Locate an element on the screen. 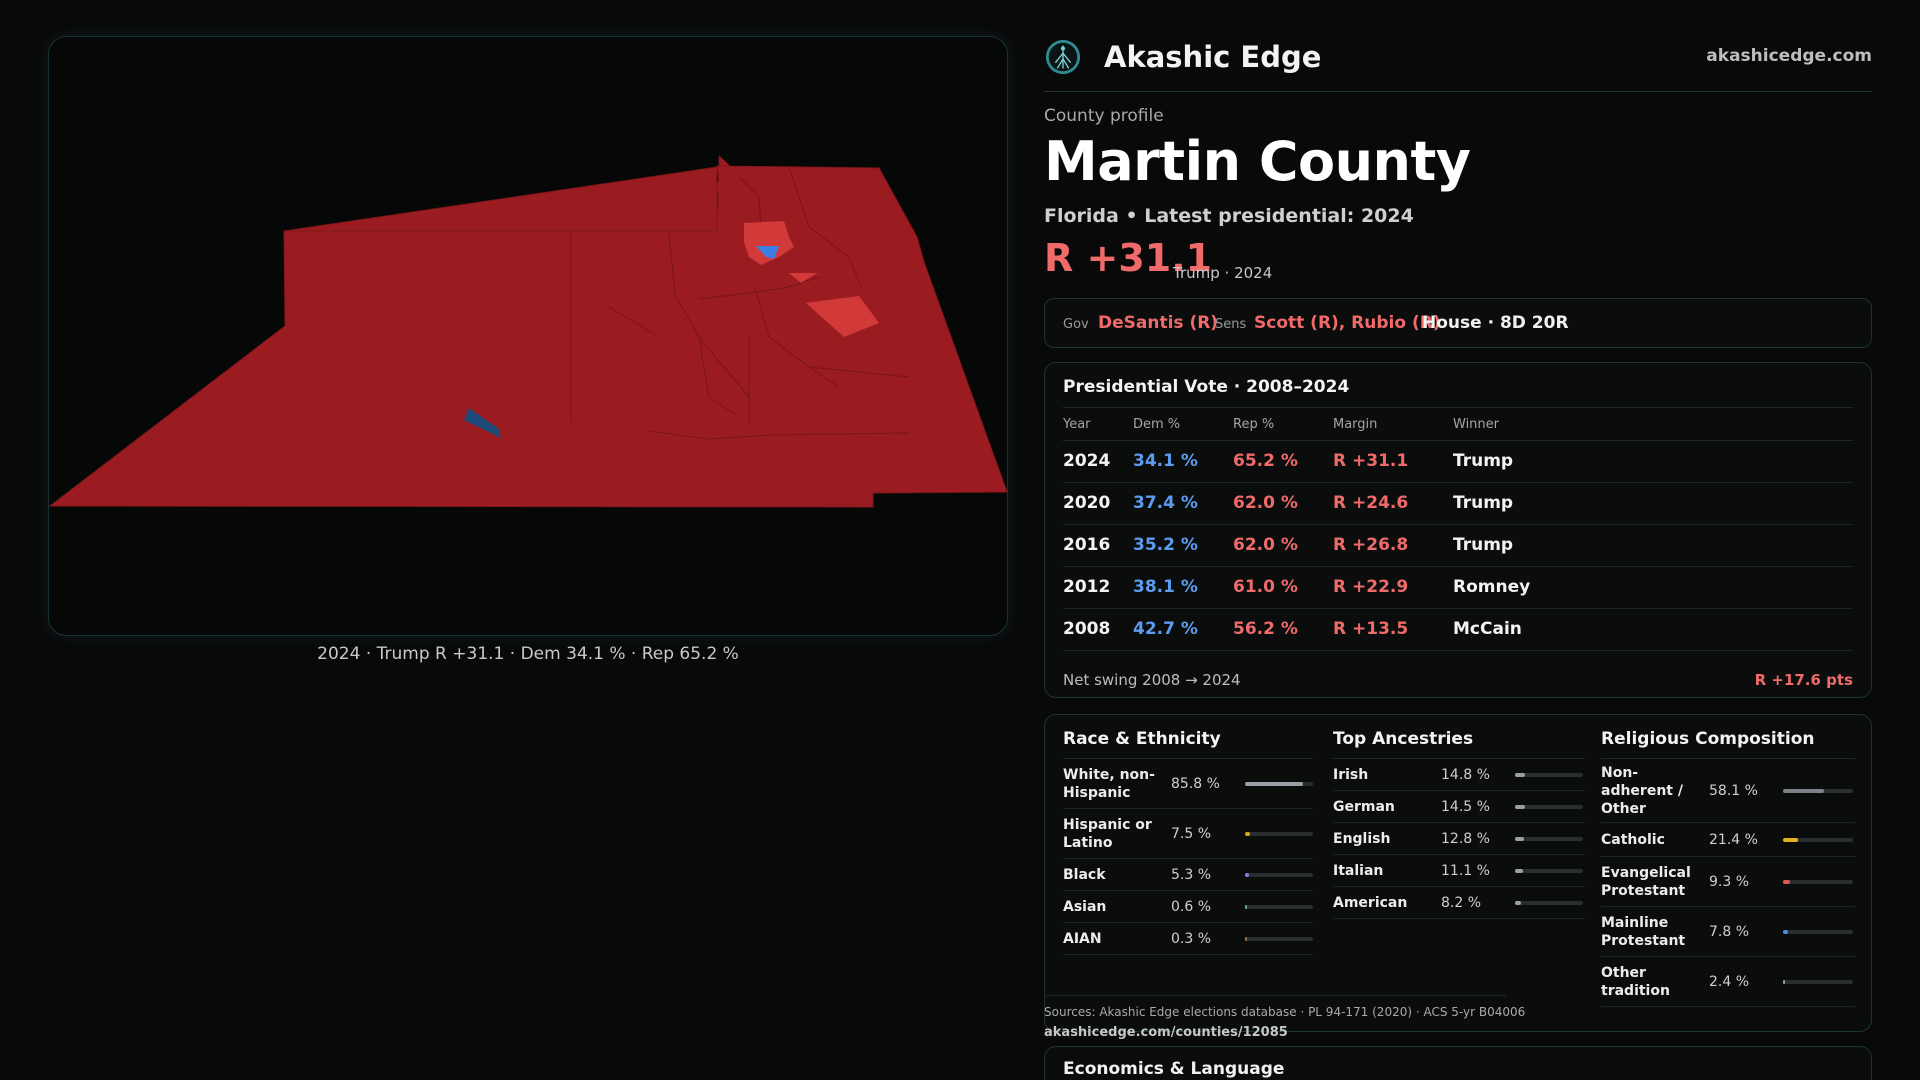 This screenshot has width=1920, height=1080. col-margin: Margin is located at coordinates (1355, 424).